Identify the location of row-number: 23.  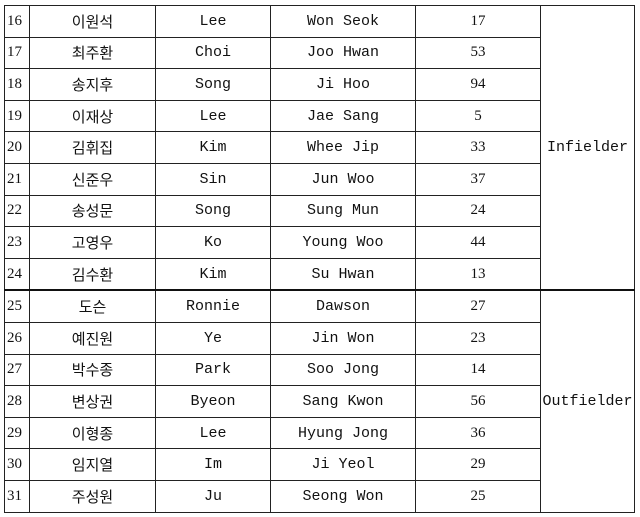
(17, 242).